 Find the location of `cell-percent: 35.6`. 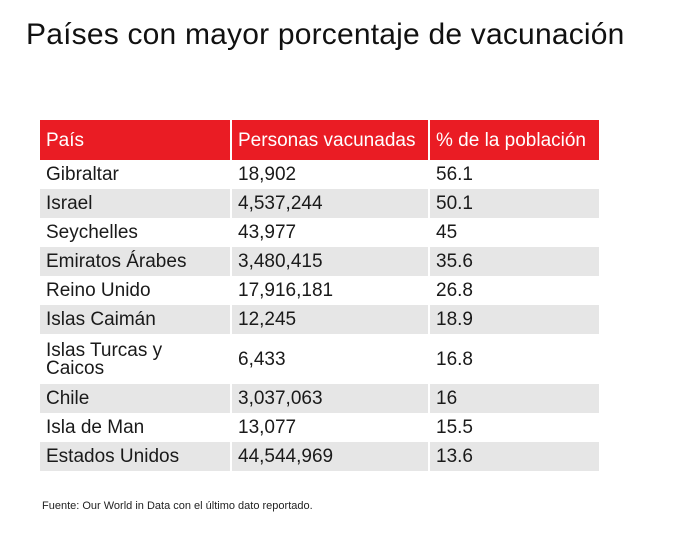

cell-percent: 35.6 is located at coordinates (513, 261).